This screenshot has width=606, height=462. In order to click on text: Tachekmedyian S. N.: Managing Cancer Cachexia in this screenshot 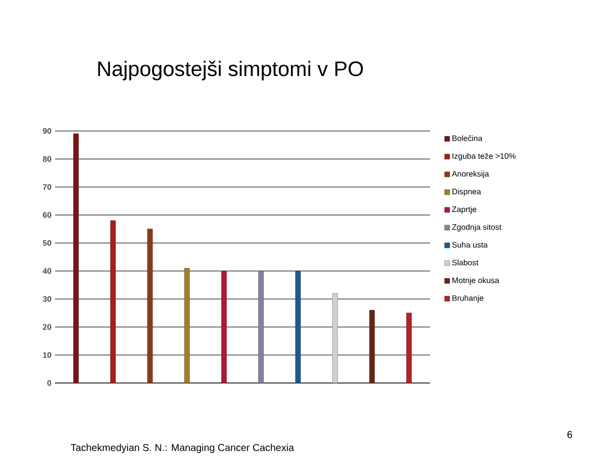, I will do `click(182, 449)`.